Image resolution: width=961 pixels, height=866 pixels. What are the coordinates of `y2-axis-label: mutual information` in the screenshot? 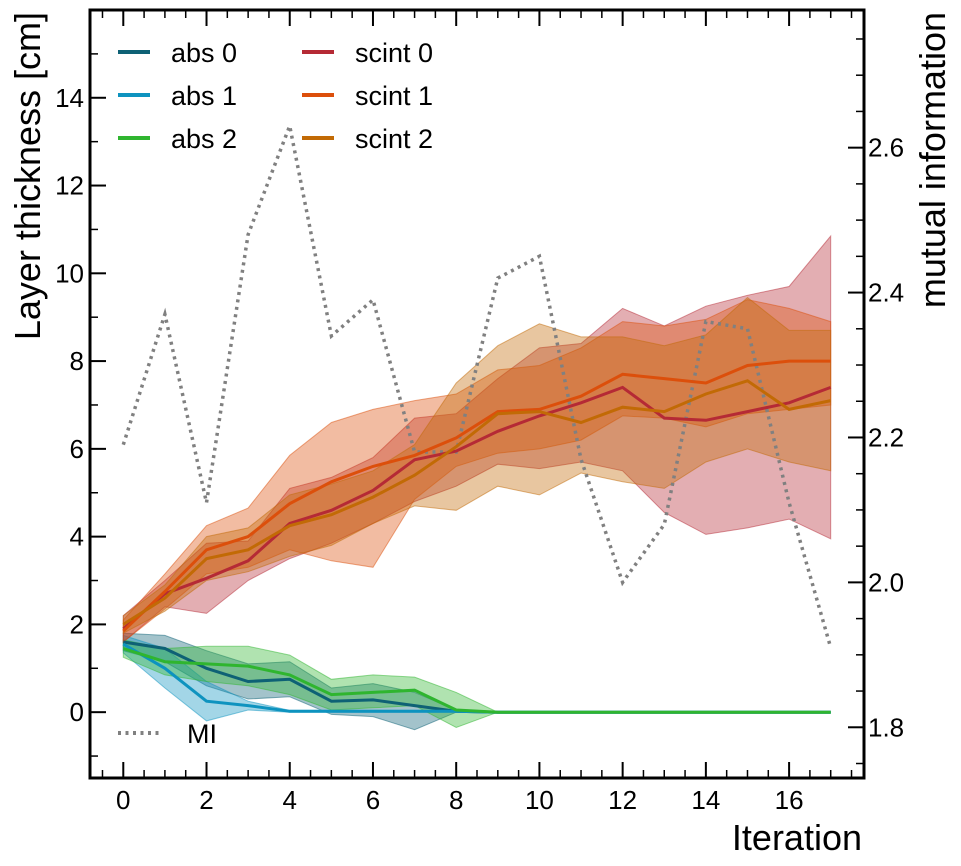 It's located at (932, 160).